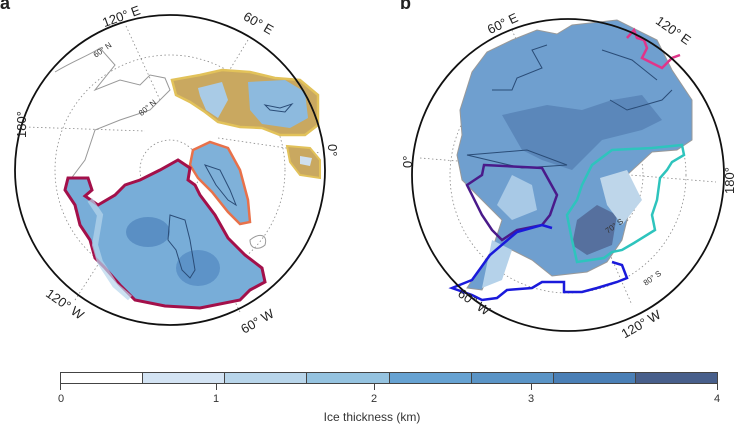 The width and height of the screenshot is (744, 424). I want to click on north-american-ice-sheet, so click(165, 234).